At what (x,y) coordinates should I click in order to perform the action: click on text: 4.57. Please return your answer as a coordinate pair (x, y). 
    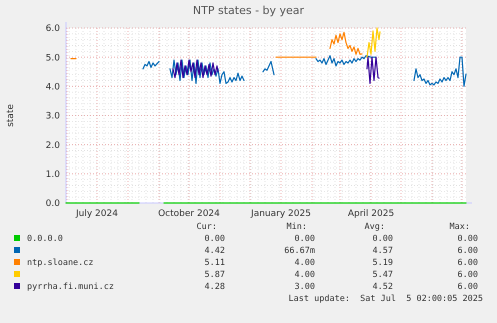
    Looking at the image, I should click on (382, 251).